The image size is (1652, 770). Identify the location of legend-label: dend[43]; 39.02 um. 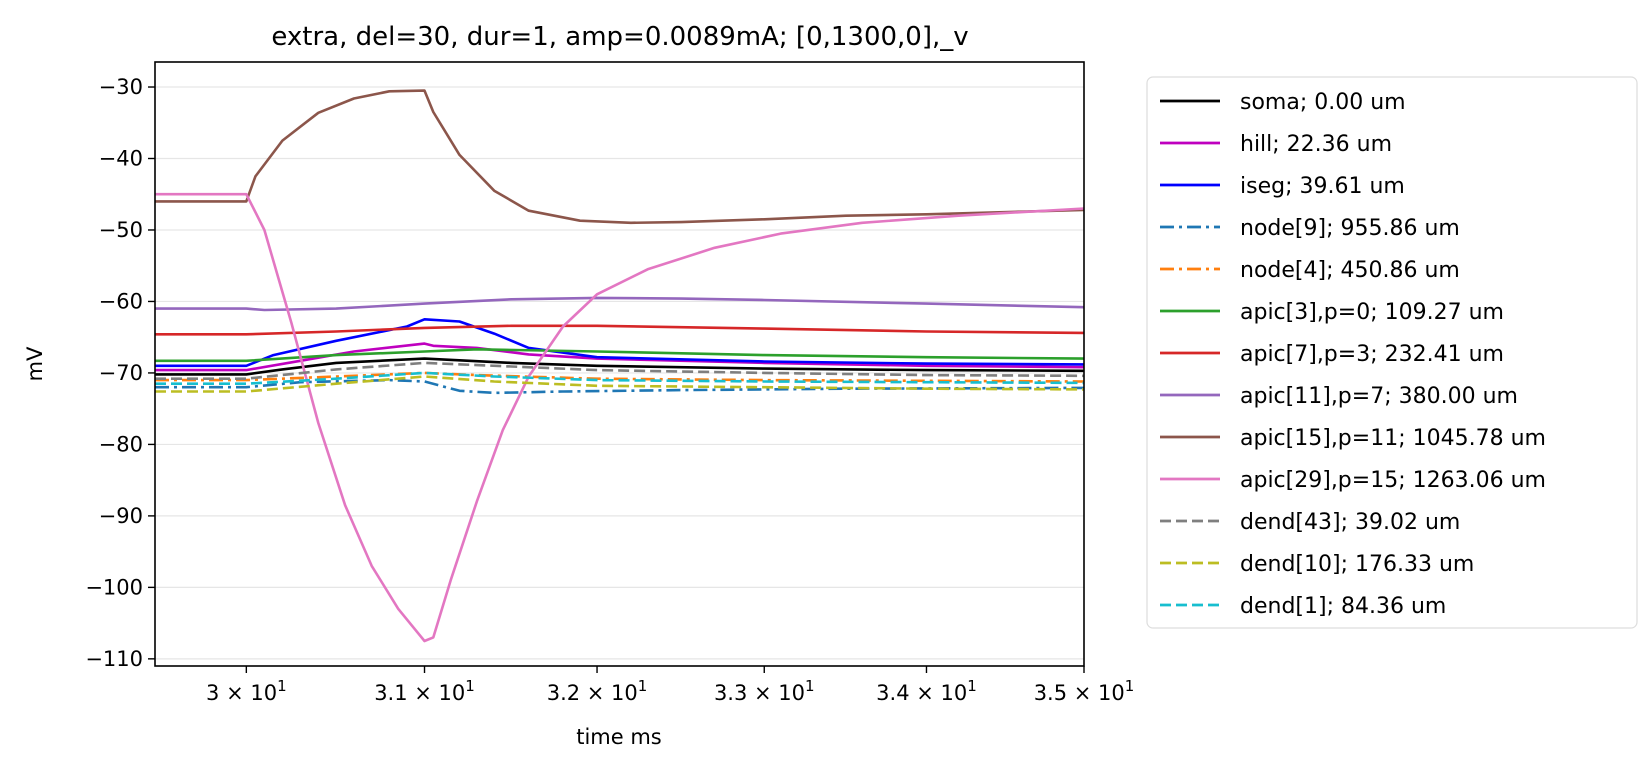
(1350, 522).